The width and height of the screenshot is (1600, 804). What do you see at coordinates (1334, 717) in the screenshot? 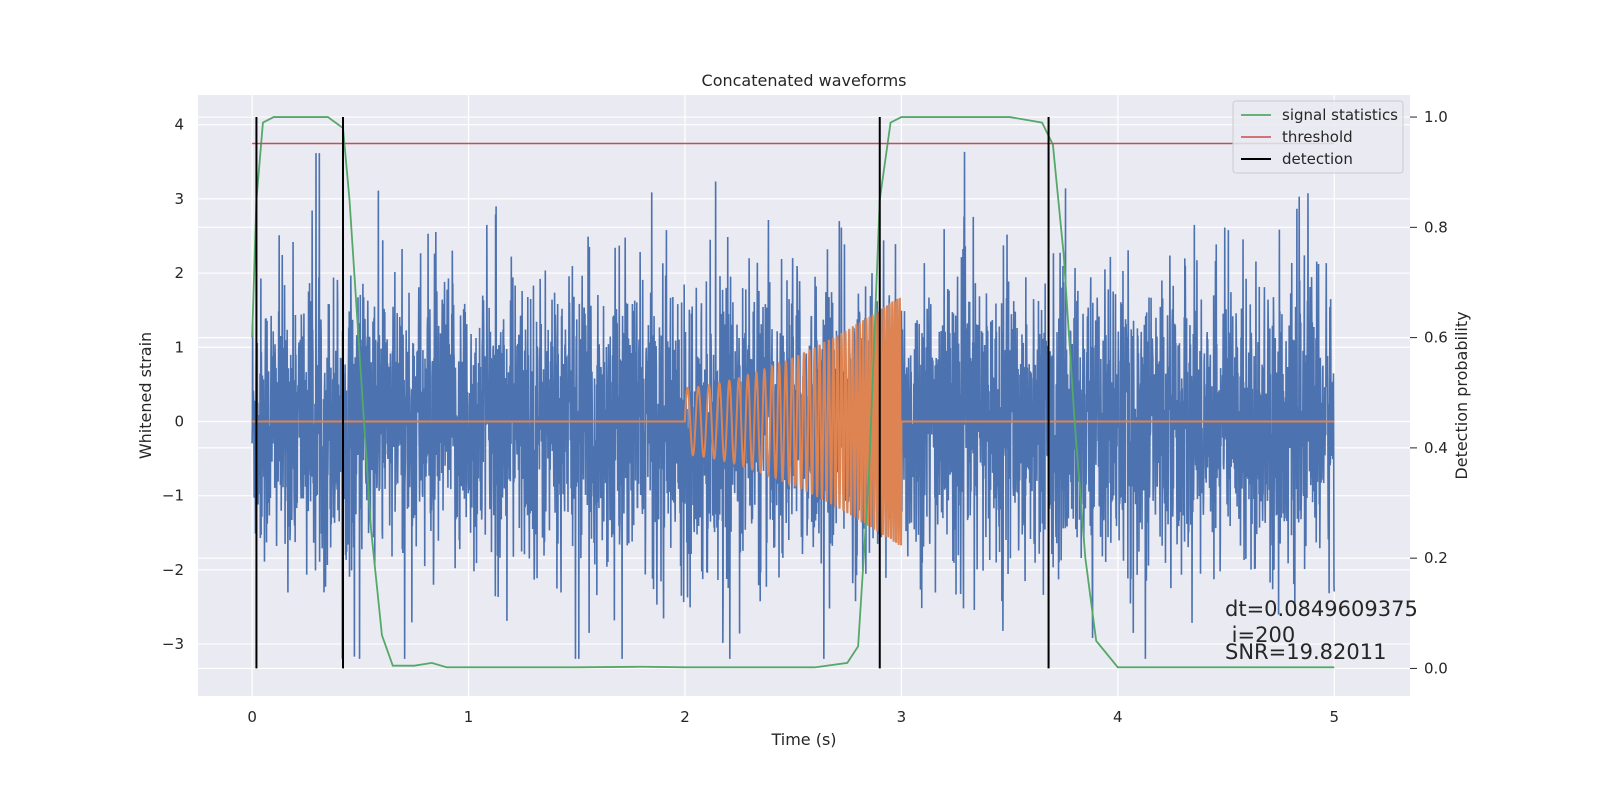
I see `x-tick-label: 5` at bounding box center [1334, 717].